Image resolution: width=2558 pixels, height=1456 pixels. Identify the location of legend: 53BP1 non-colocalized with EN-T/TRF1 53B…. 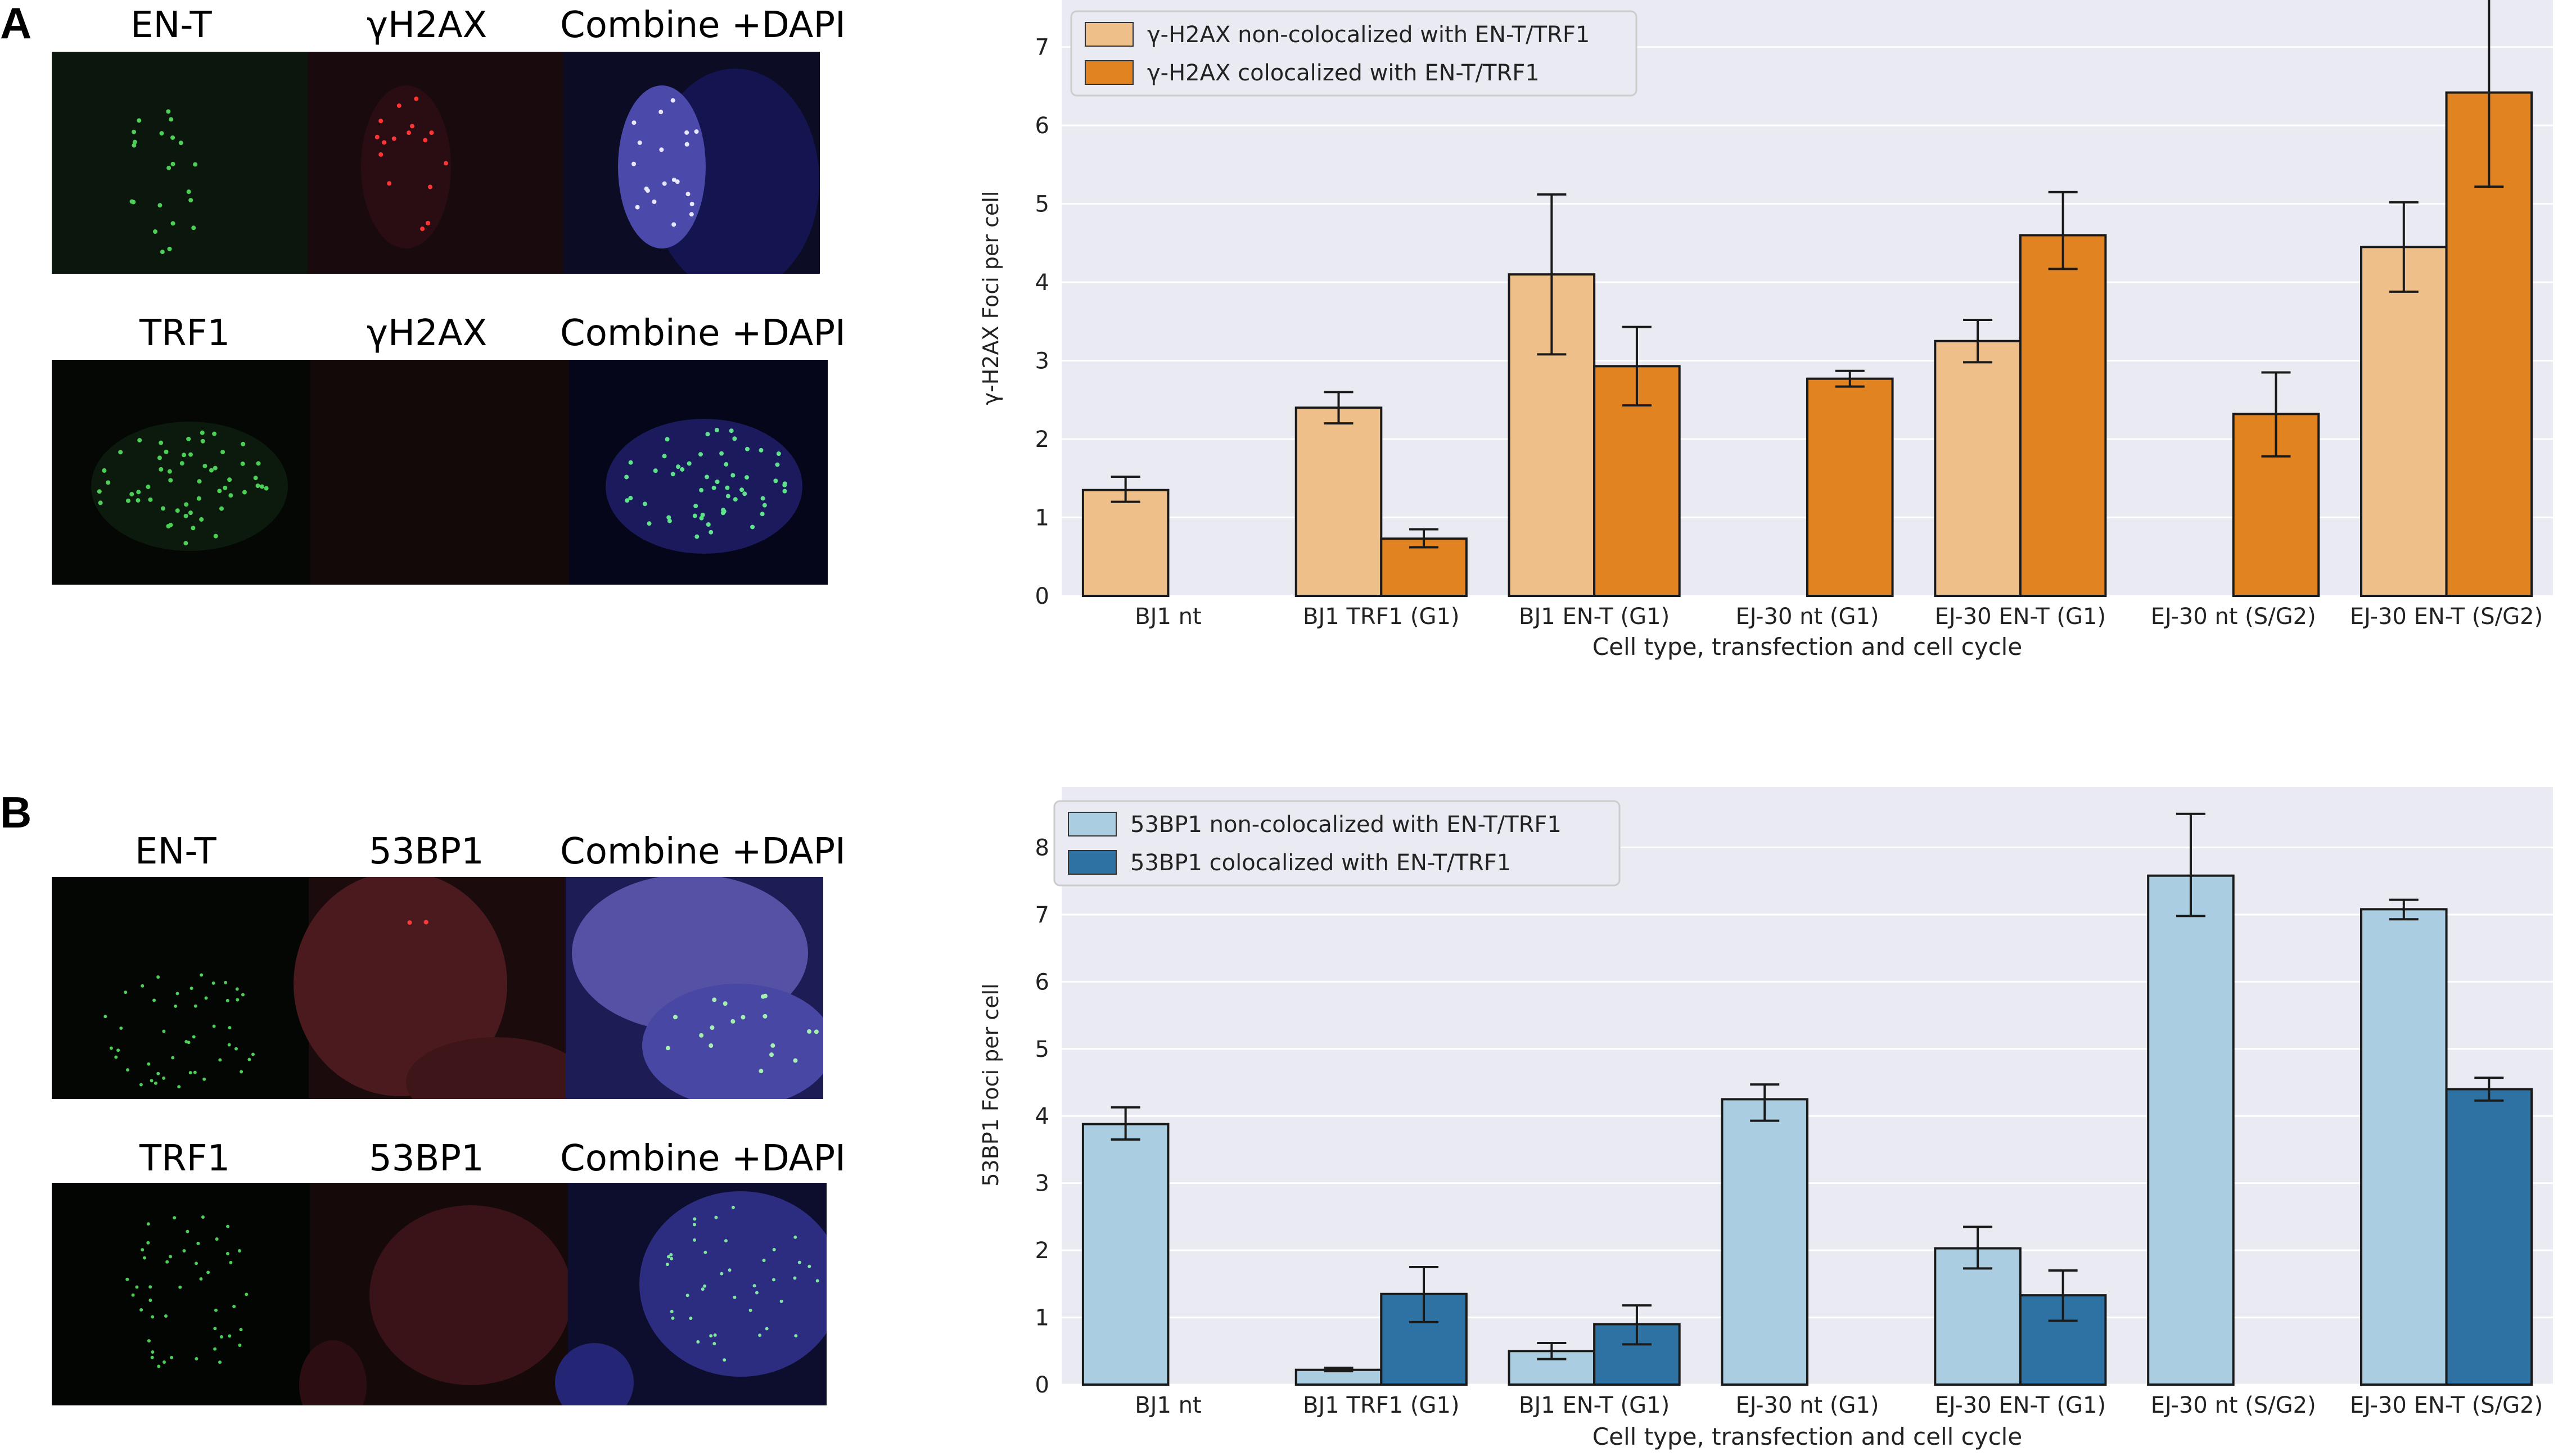
(1337, 843).